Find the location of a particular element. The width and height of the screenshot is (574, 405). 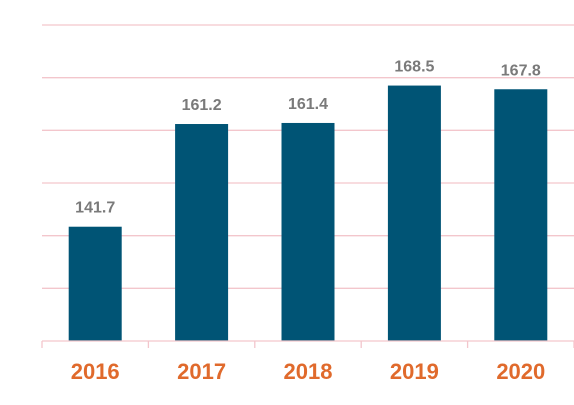

bar-2019 is located at coordinates (414, 213).